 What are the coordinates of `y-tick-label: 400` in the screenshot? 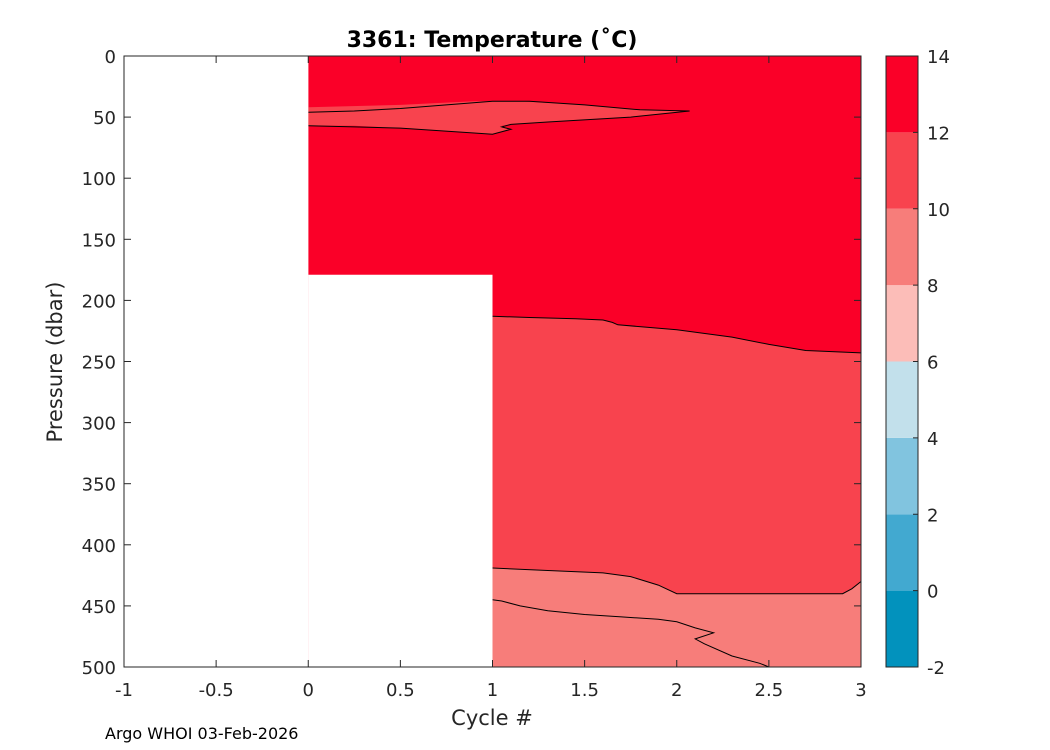 It's located at (99, 546).